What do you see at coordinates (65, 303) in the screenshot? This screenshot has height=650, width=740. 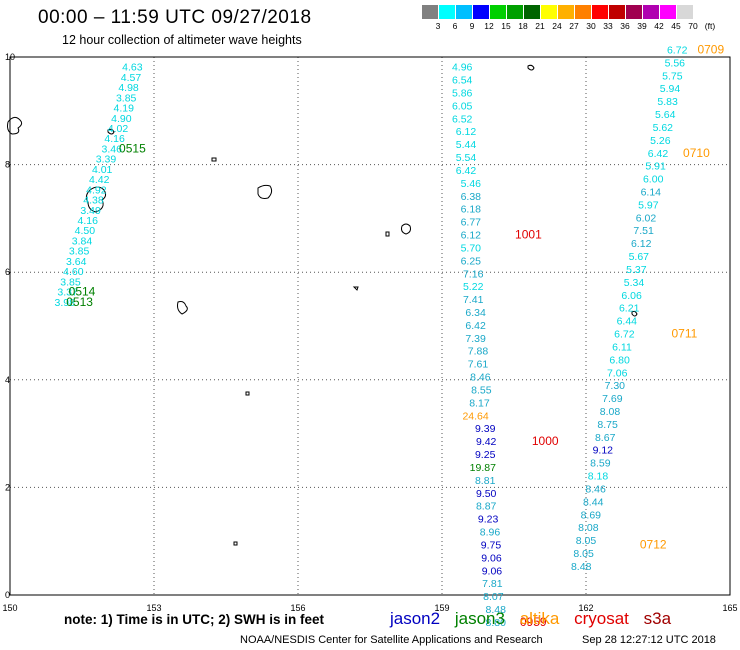 I see `wave-height-value: 3.98` at bounding box center [65, 303].